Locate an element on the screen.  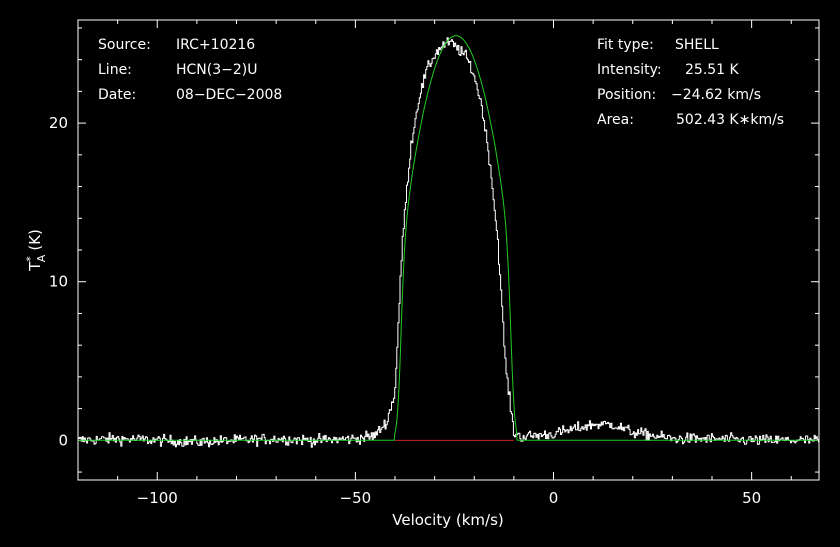
ann-position-key: Position: is located at coordinates (627, 95).